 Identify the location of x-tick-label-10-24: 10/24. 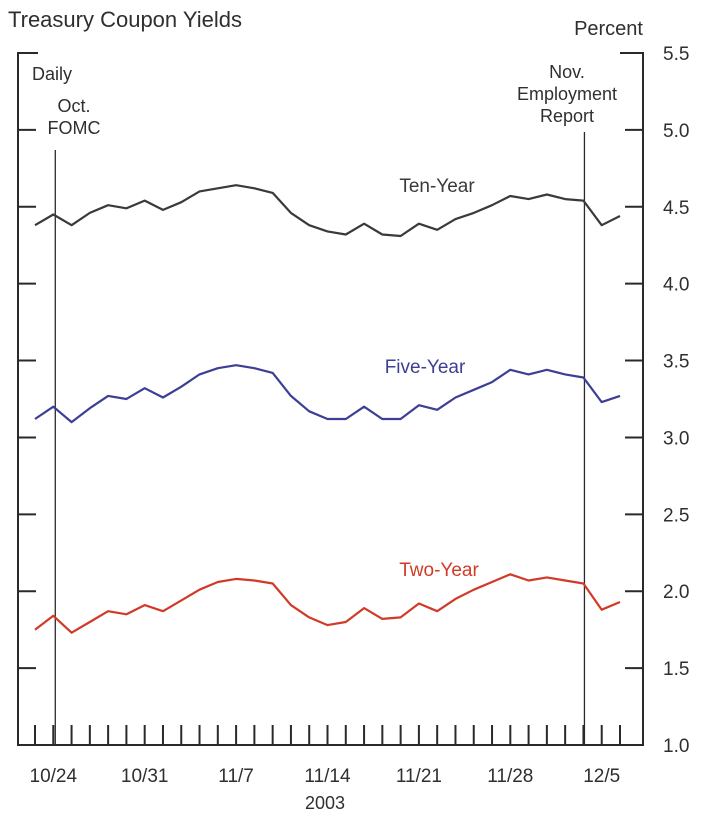
(54, 776).